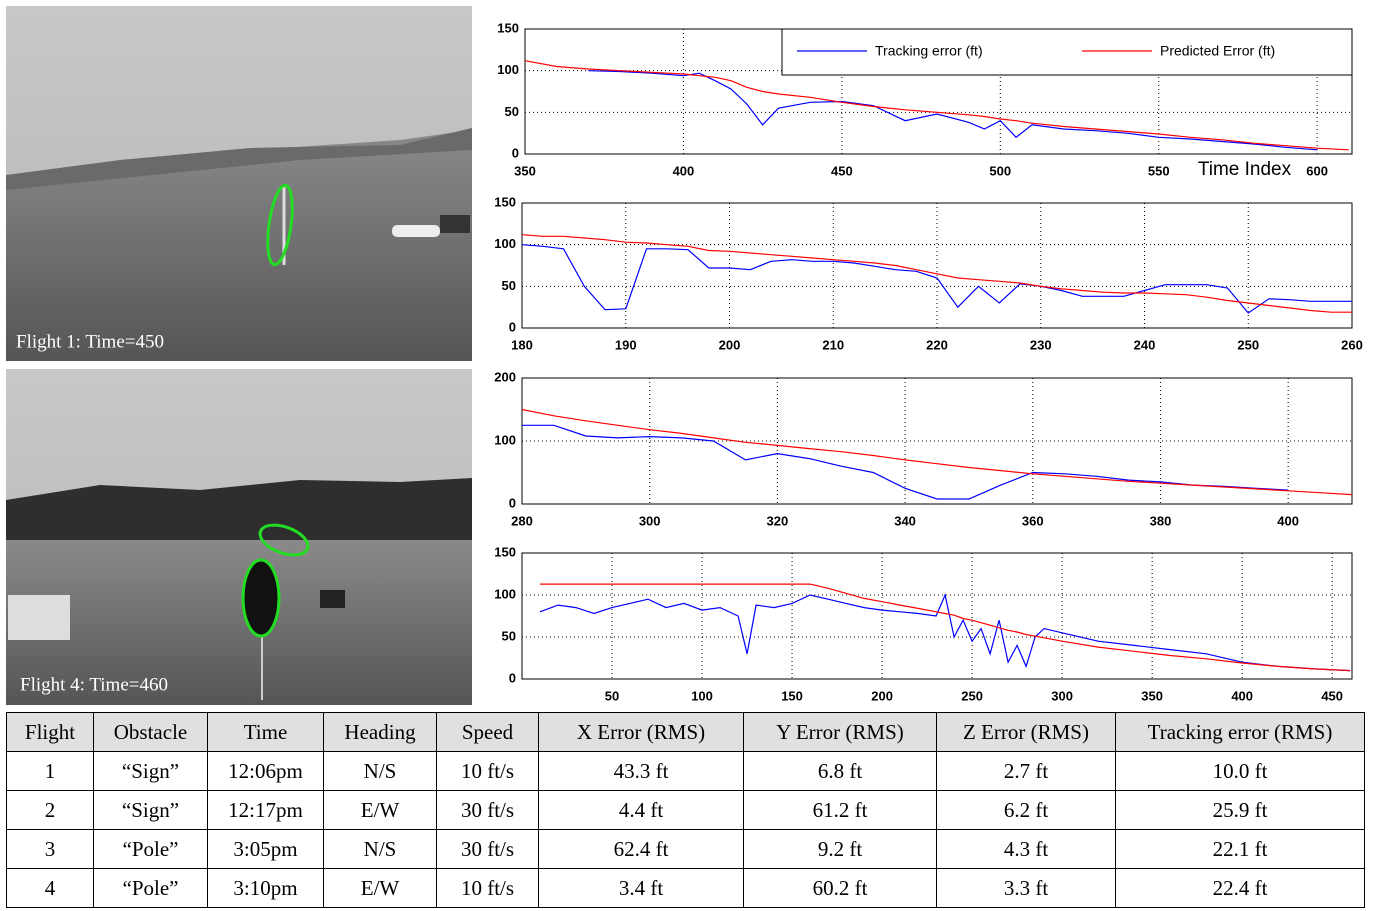  What do you see at coordinates (1026, 888) in the screenshot?
I see `table-cell: 3.3 ft` at bounding box center [1026, 888].